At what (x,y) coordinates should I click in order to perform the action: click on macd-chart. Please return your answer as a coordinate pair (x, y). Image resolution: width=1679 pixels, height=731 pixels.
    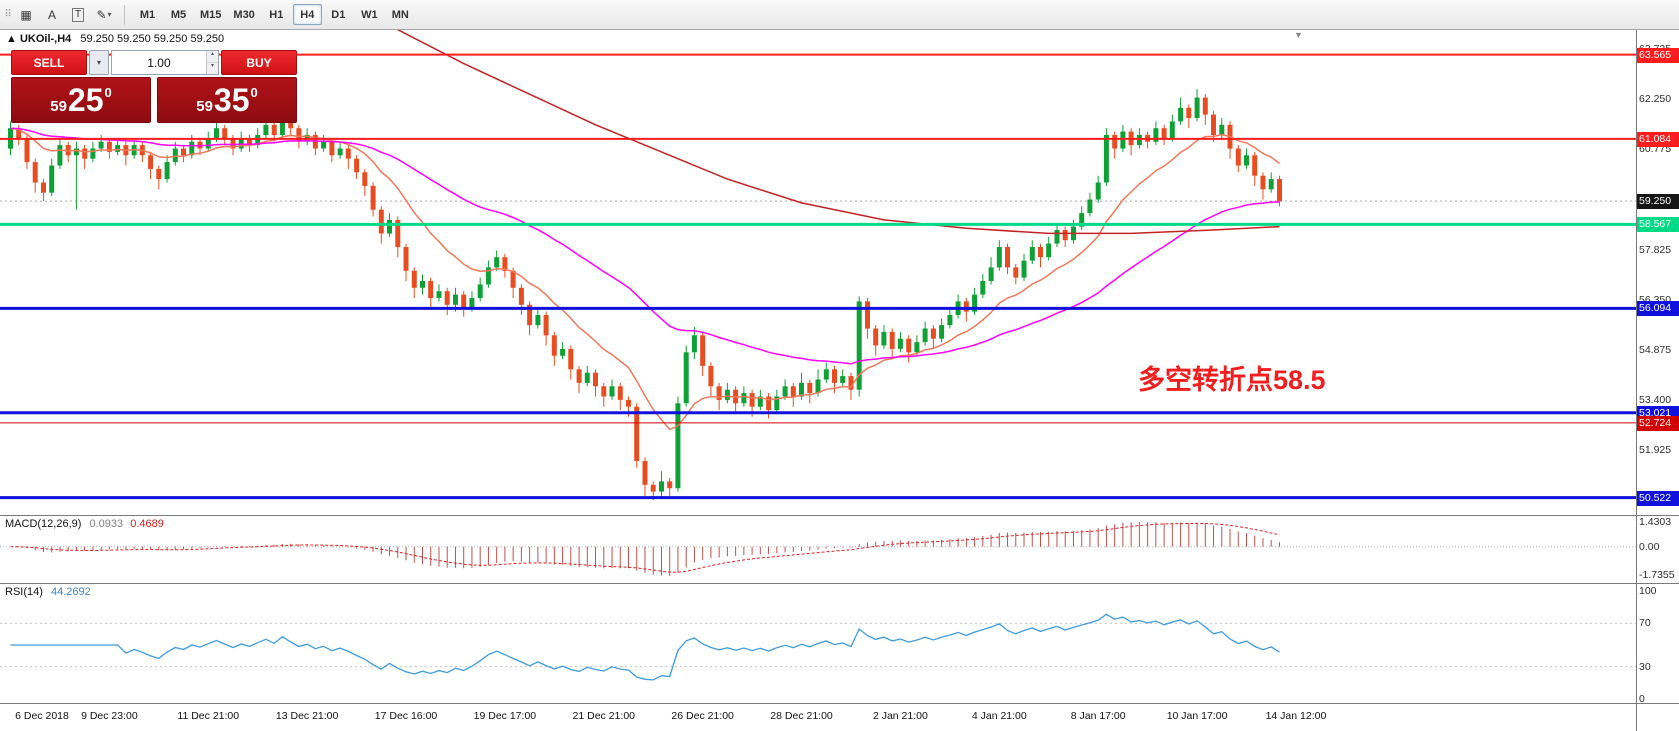
    Looking at the image, I should click on (818, 549).